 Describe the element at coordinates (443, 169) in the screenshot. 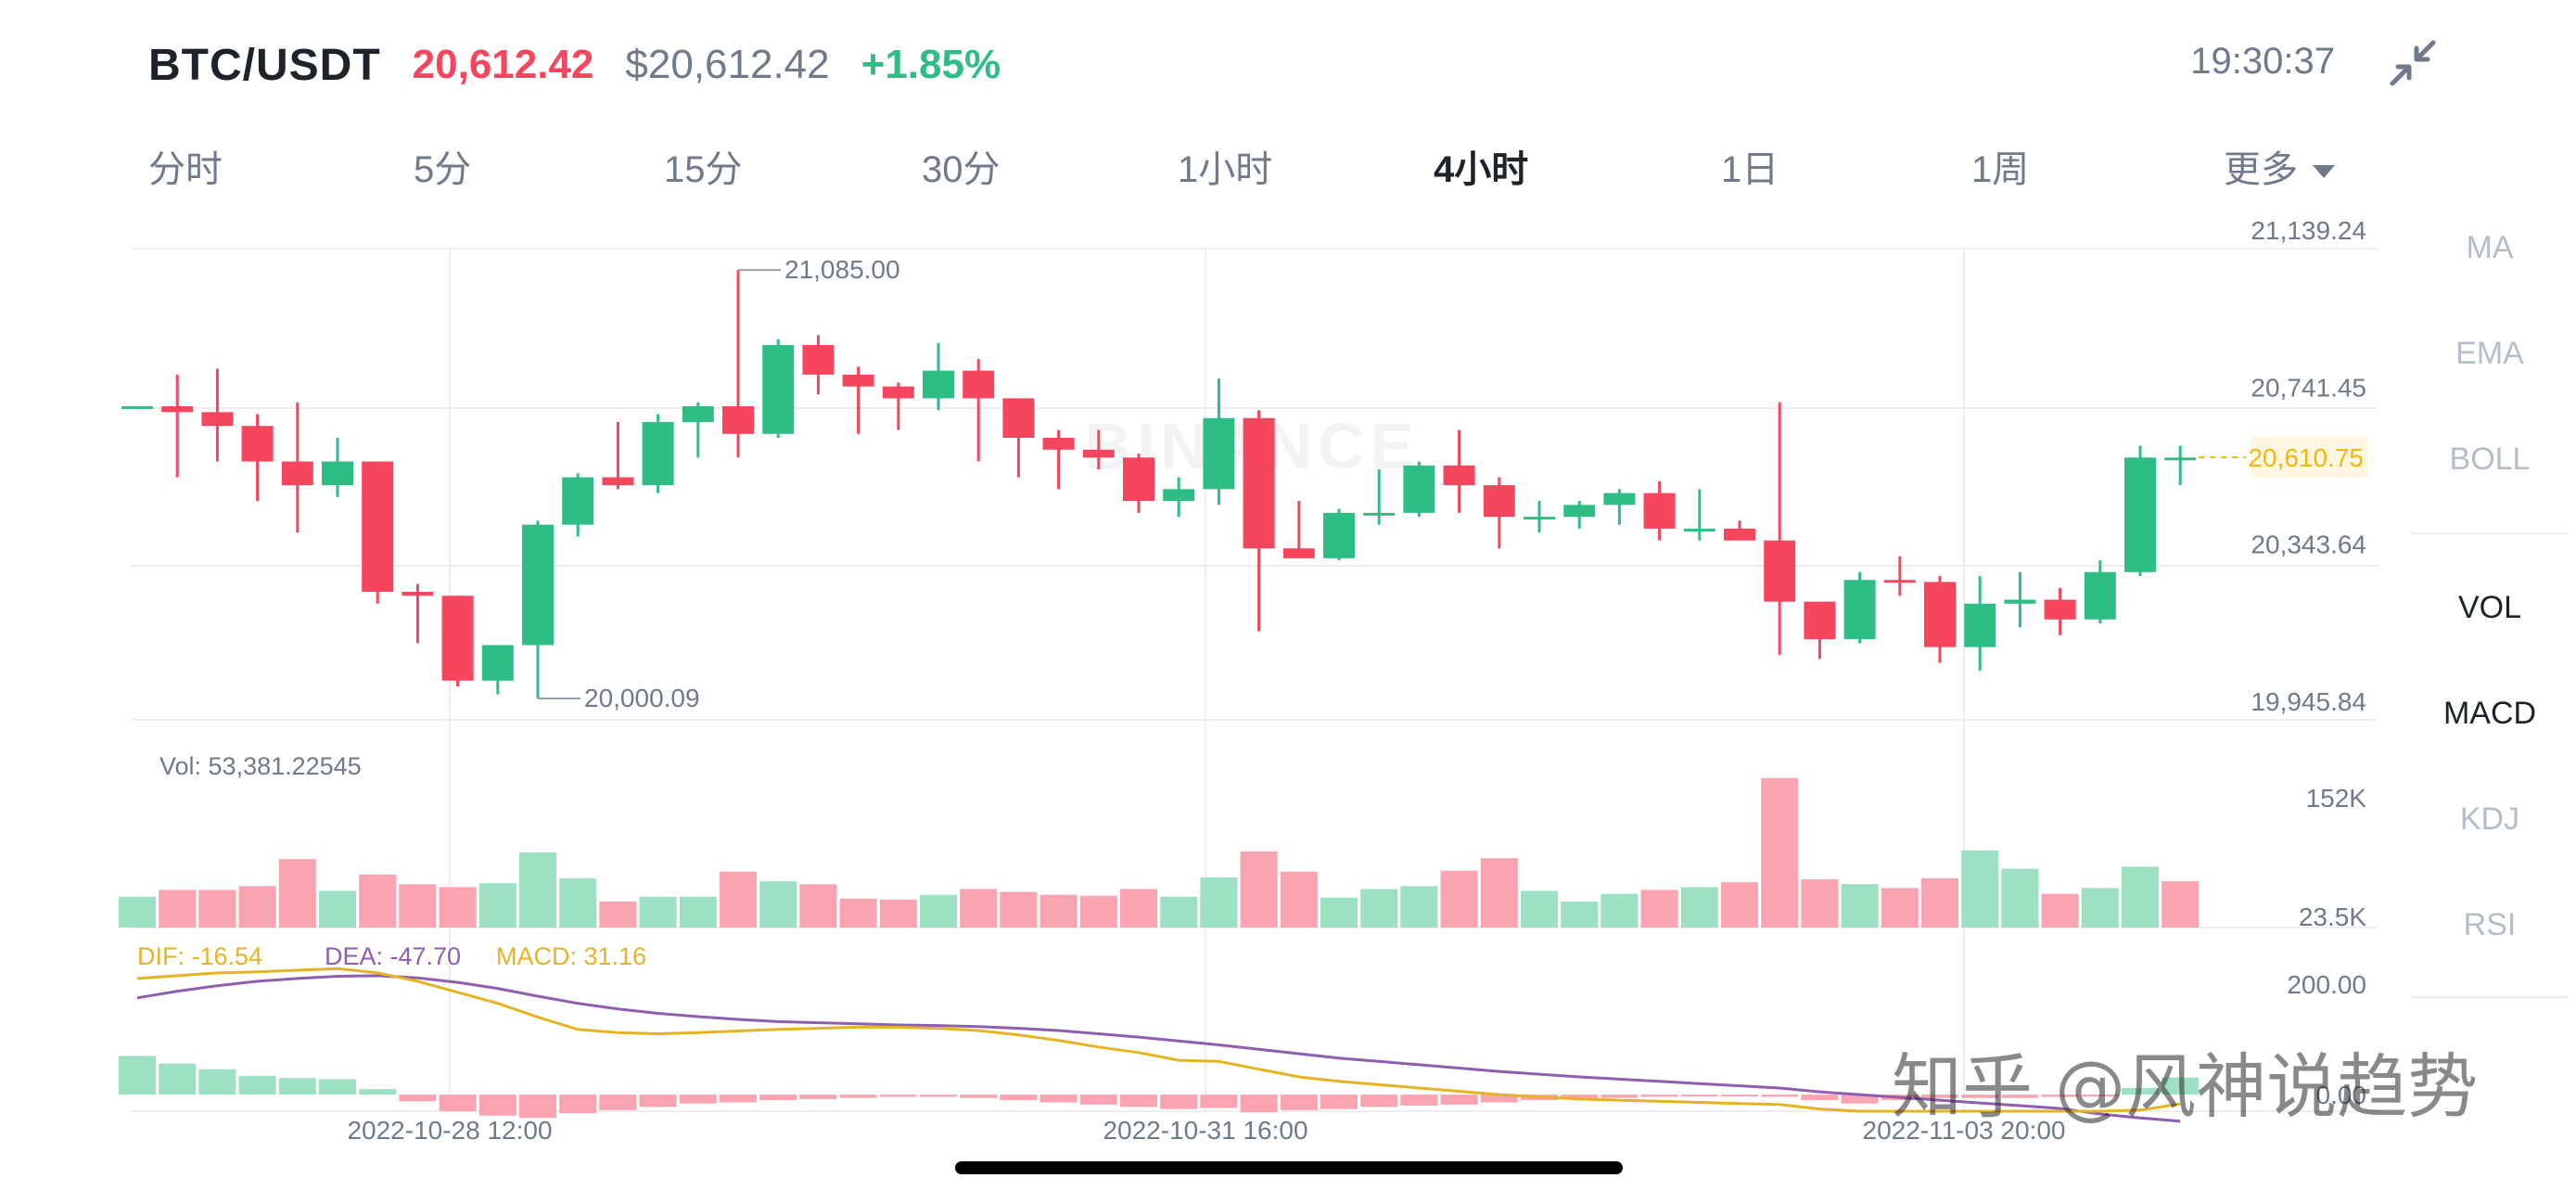

I see `tab-5m: 5分` at that location.